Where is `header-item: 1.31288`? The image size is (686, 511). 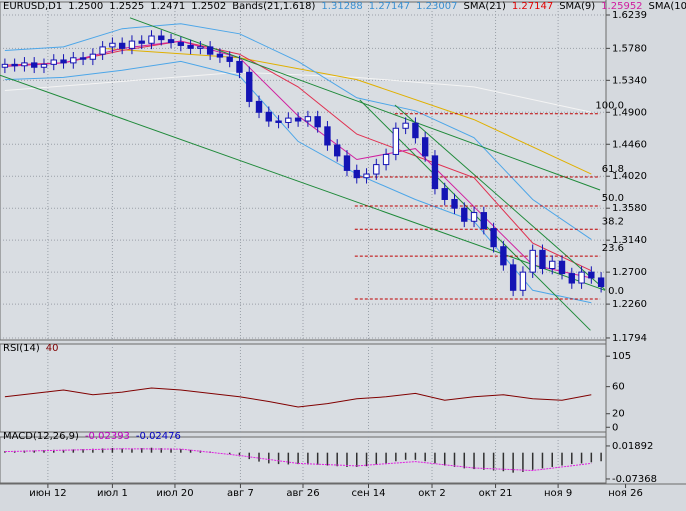
header-item: 1.31288 is located at coordinates (342, 6).